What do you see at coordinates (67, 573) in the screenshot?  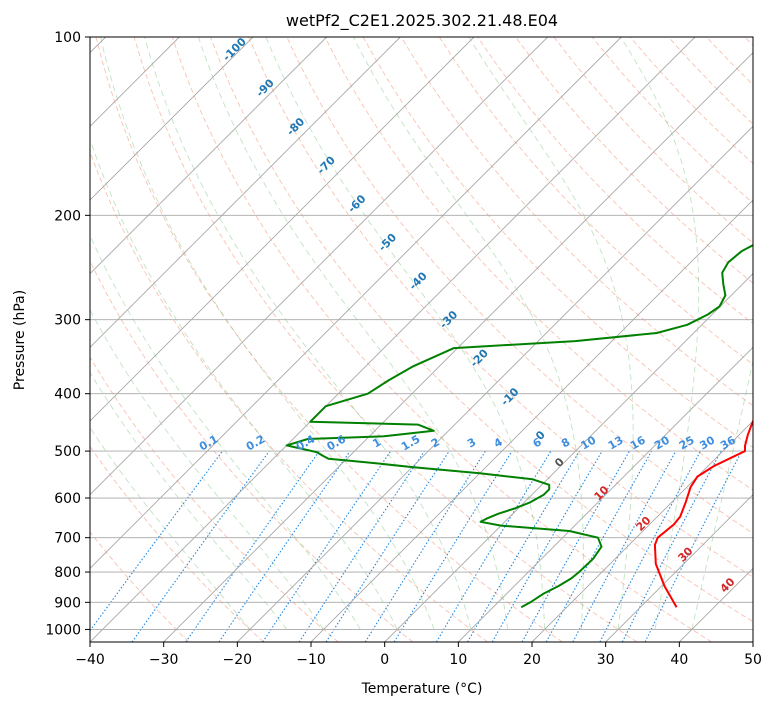 I see `y-tick-label: 800` at bounding box center [67, 573].